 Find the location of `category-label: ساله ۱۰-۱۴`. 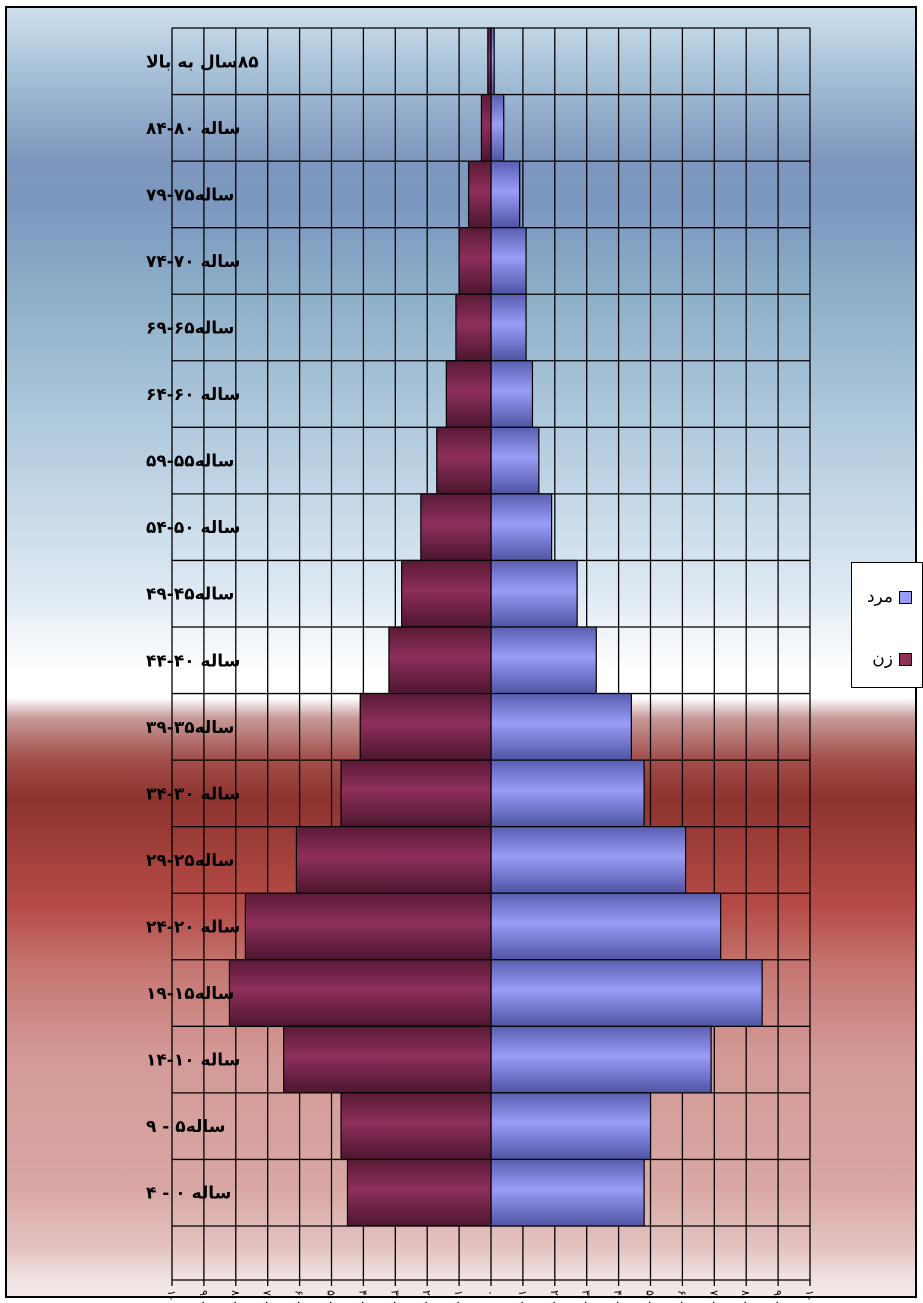

category-label: ساله ۱۰-۱۴ is located at coordinates (193, 1061).